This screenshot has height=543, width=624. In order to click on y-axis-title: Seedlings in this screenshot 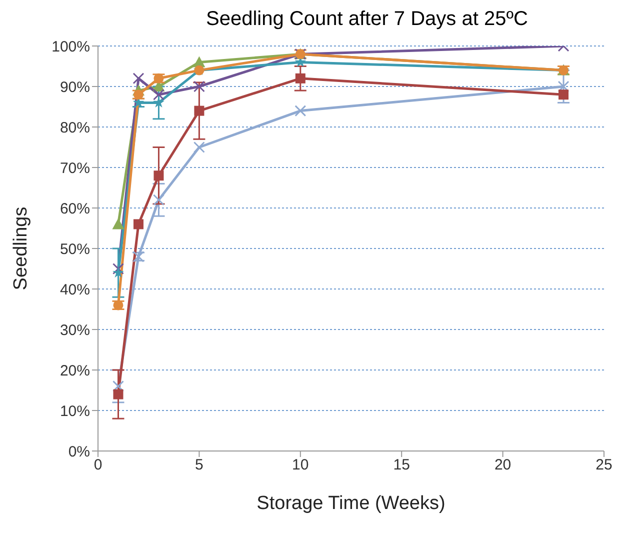, I will do `click(21, 248)`.